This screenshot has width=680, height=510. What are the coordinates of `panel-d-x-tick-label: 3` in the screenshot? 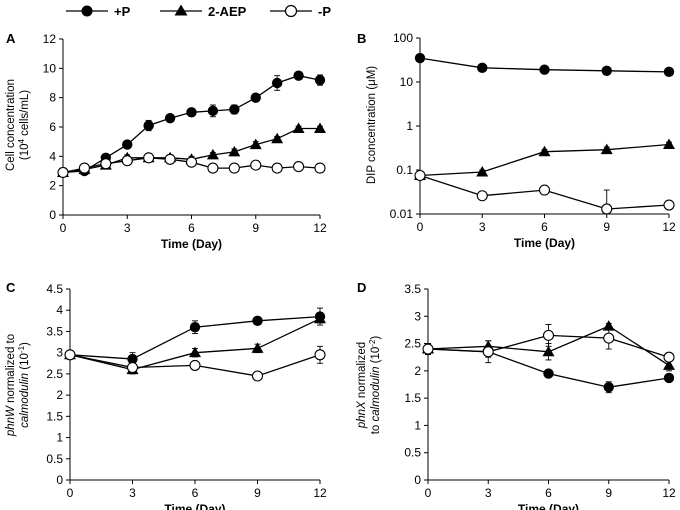 It's located at (488, 493).